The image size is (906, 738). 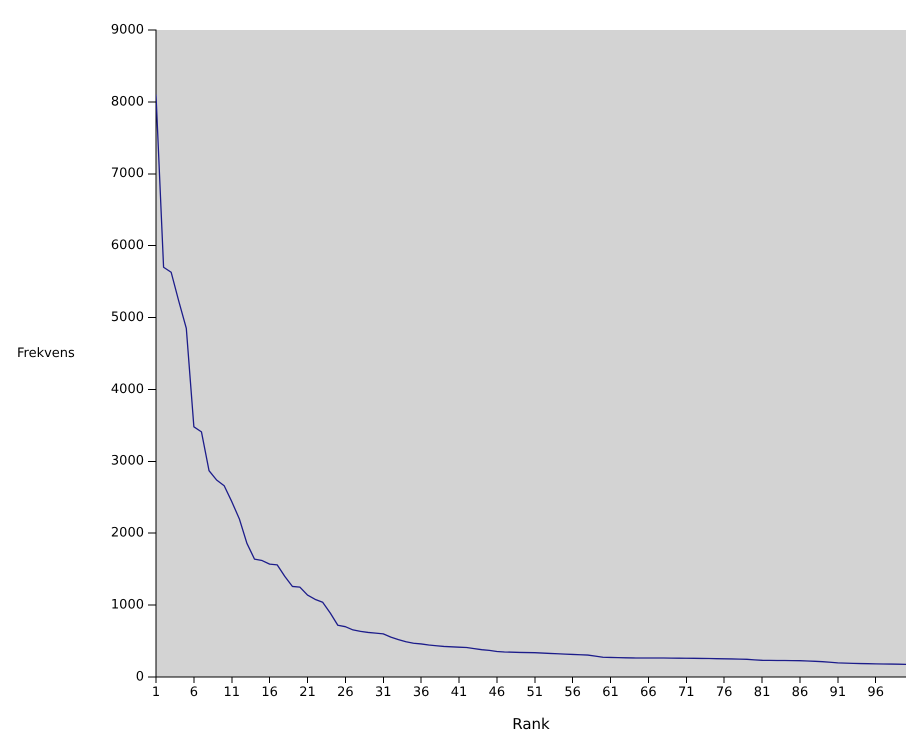 What do you see at coordinates (648, 692) in the screenshot?
I see `x-tick-label: 66` at bounding box center [648, 692].